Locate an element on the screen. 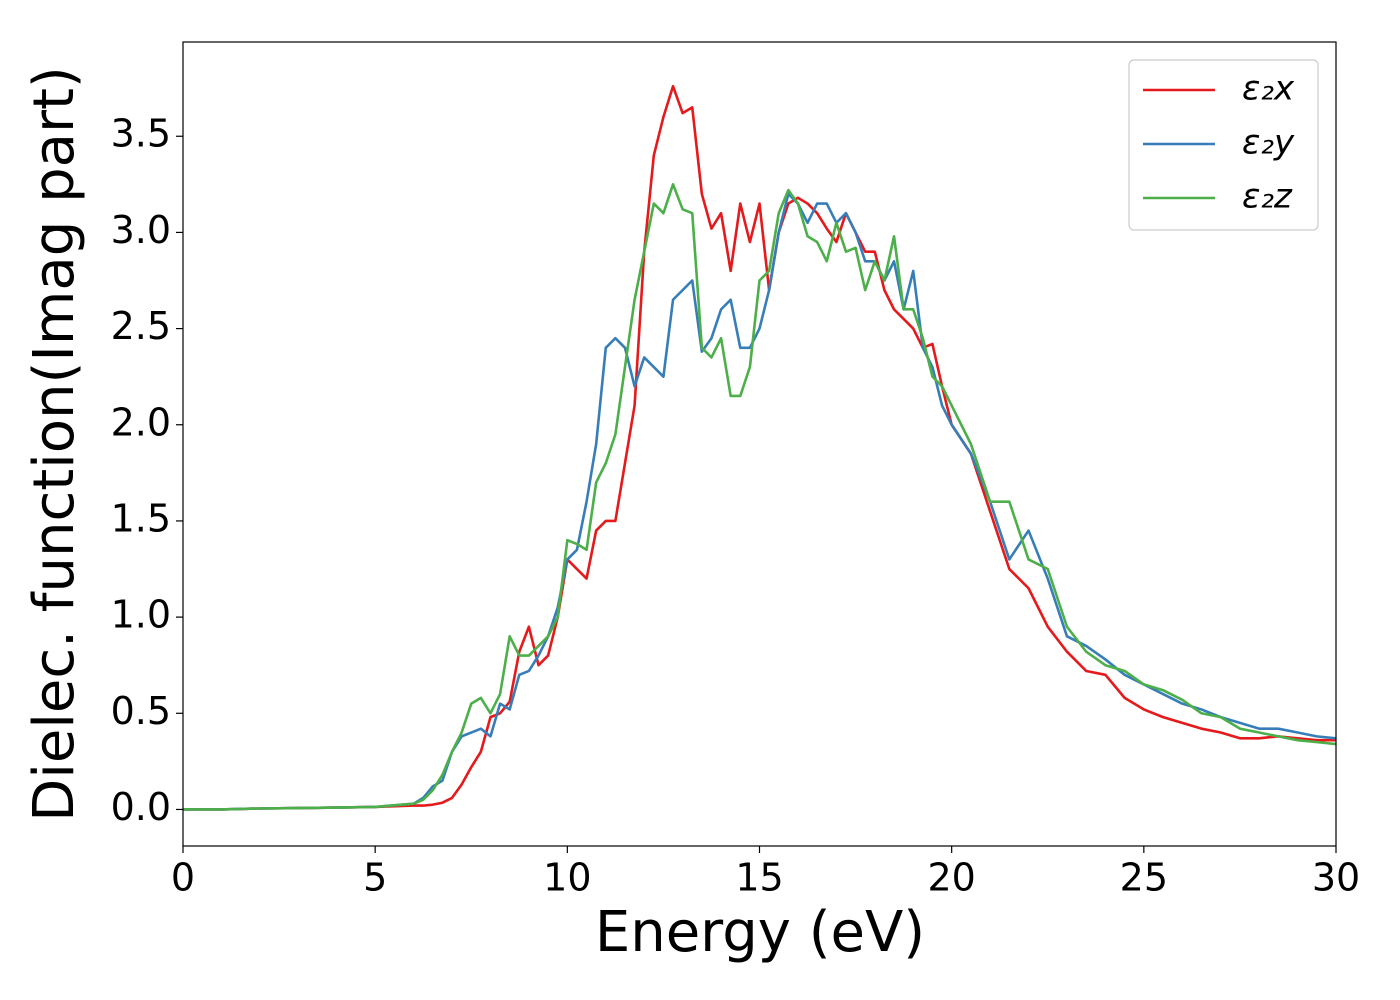 The image size is (1400, 1000). legend-label: ε₂x is located at coordinates (1268, 89).